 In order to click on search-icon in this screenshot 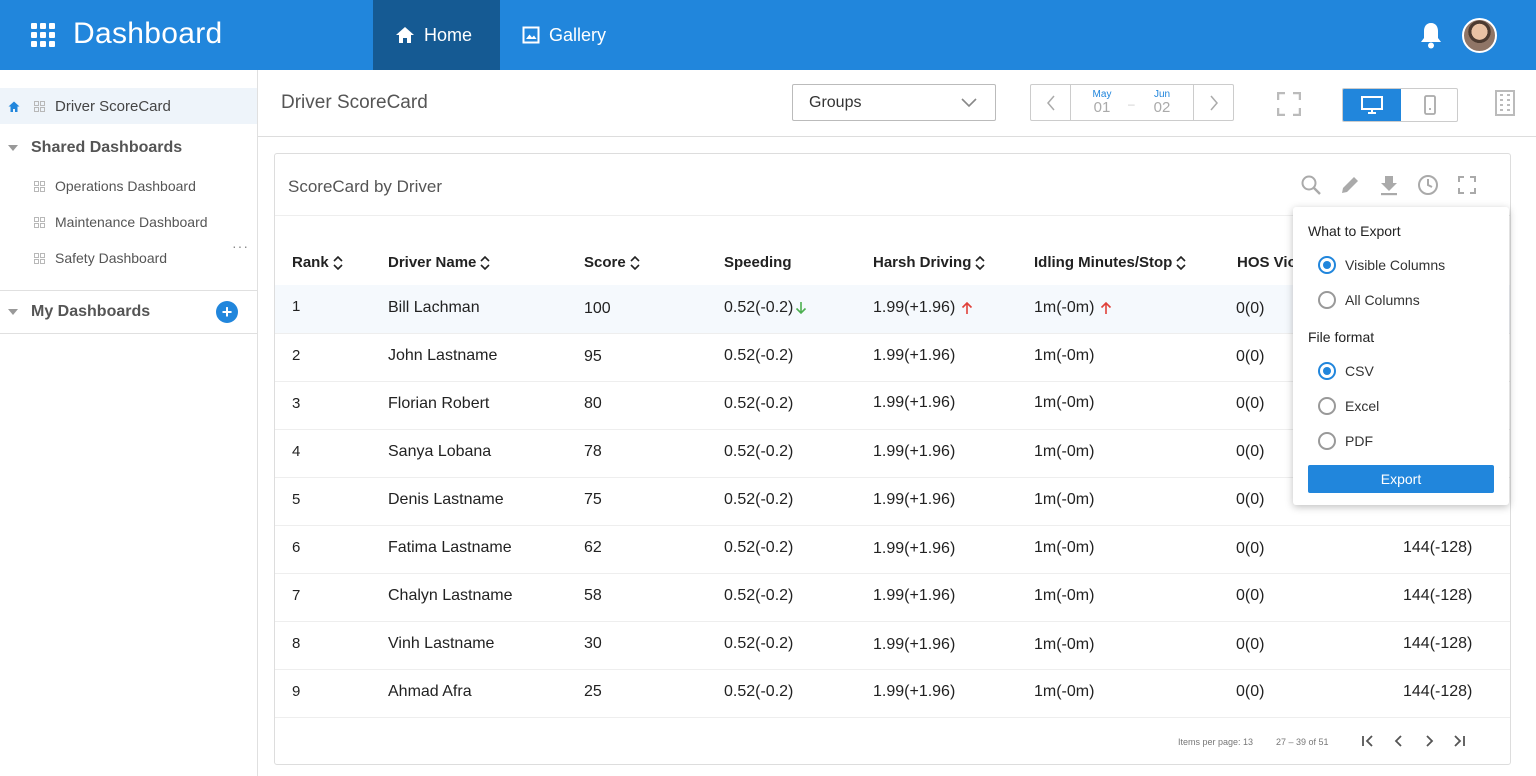, I will do `click(1311, 185)`.